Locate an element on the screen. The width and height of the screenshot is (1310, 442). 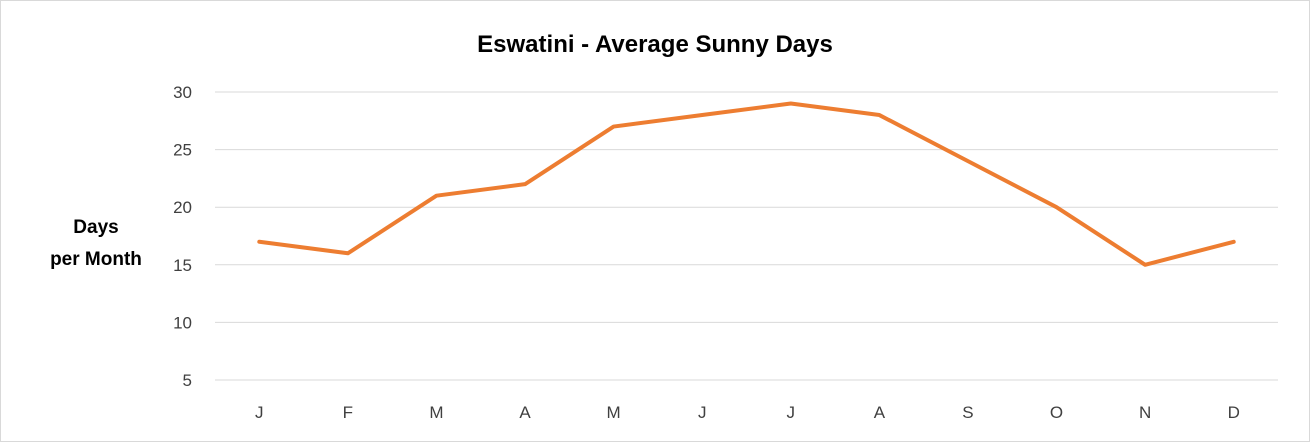
y-tick-label: 25 is located at coordinates (182, 150).